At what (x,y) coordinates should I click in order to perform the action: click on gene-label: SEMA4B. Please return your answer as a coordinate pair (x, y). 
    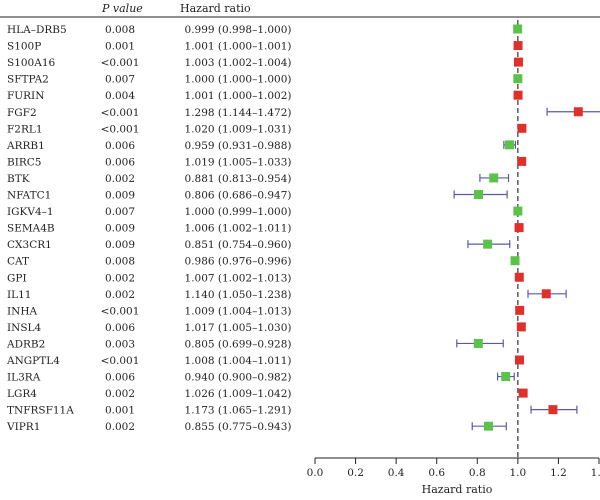
    Looking at the image, I should click on (31, 229).